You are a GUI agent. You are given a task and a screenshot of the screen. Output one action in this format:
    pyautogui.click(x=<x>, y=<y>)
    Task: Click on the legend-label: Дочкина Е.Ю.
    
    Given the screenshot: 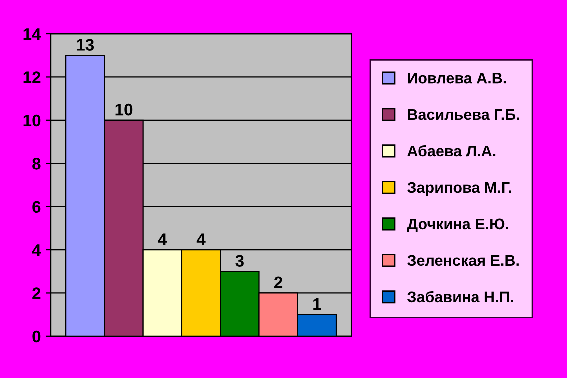 What is the action you would take?
    pyautogui.click(x=457, y=225)
    